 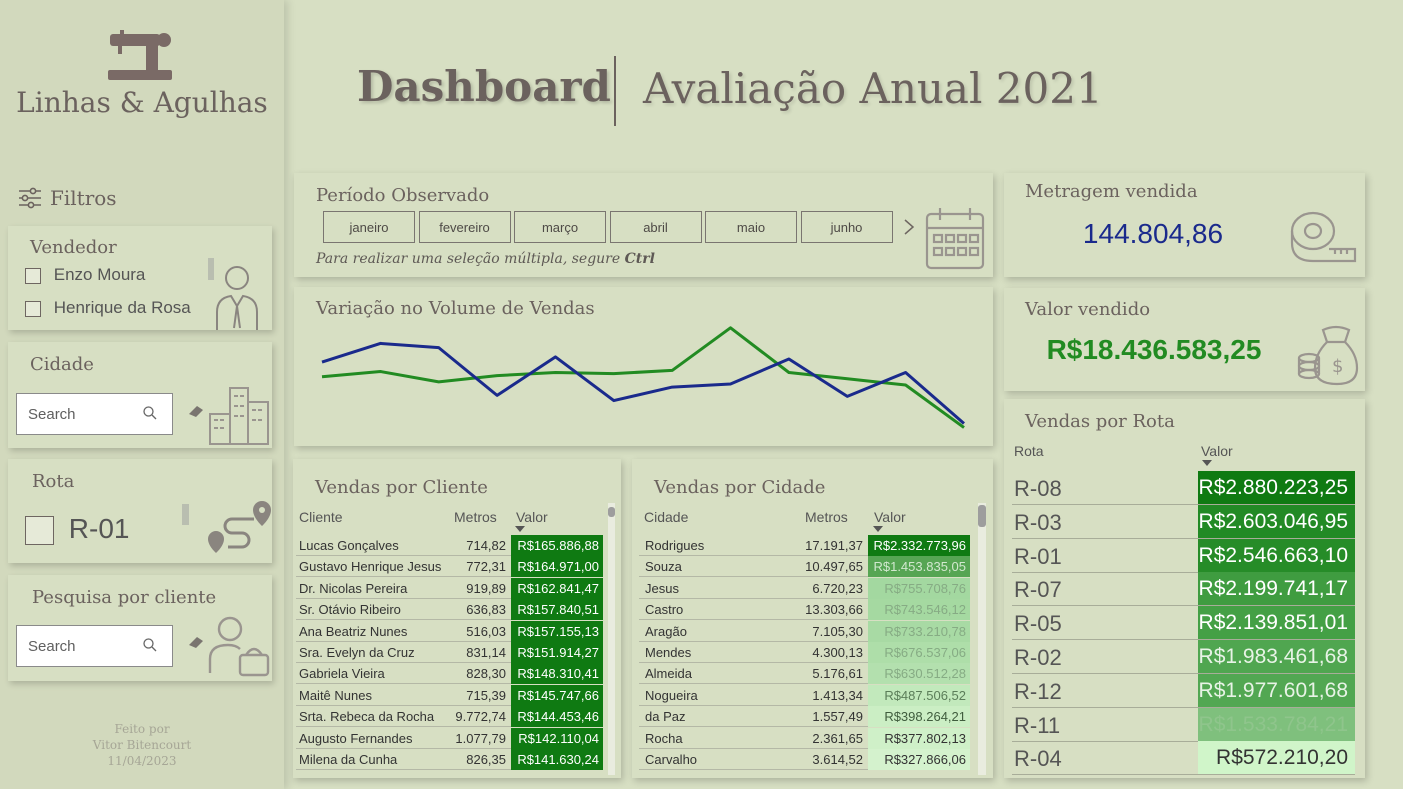 I want to click on vendedor-option-henrique: Henrique da Rosa, so click(x=108, y=308).